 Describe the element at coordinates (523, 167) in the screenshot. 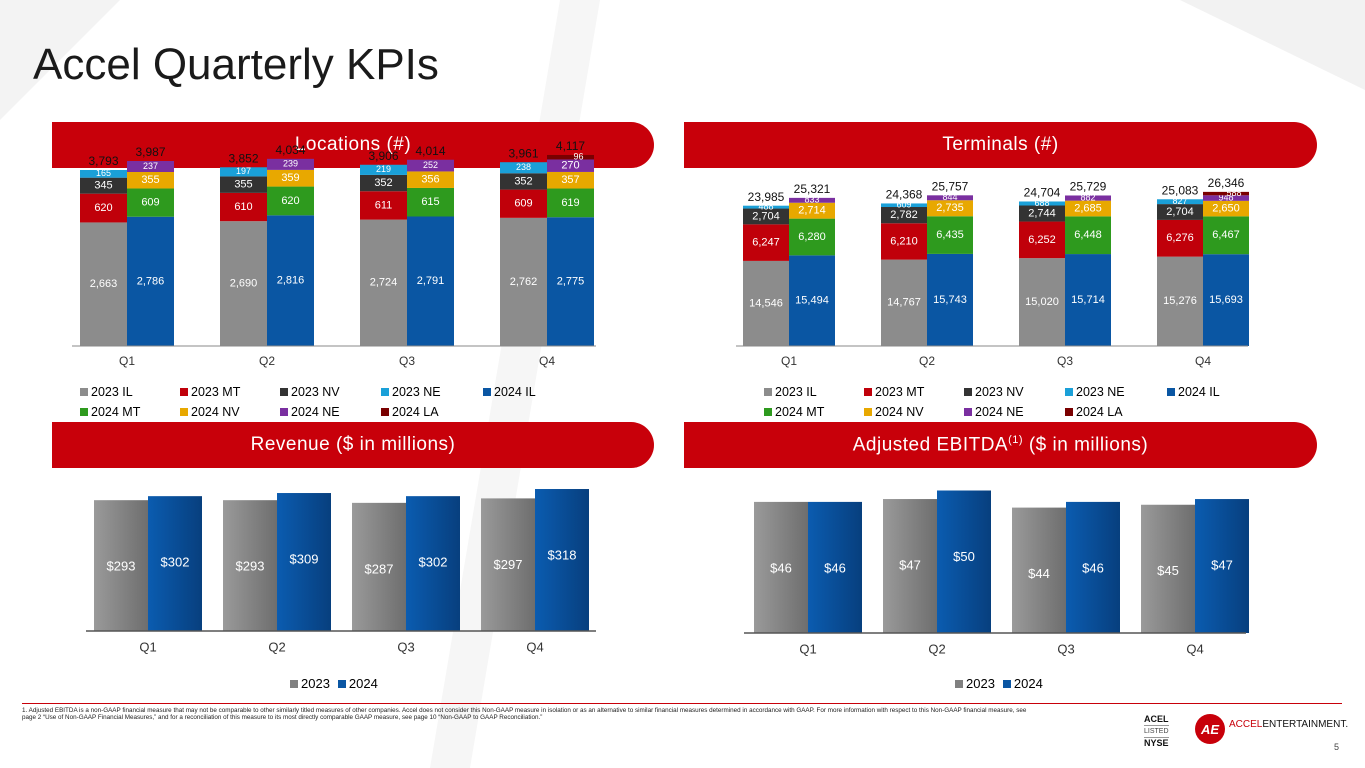

I see `label-locations-q4-2023-ne: 238` at that location.